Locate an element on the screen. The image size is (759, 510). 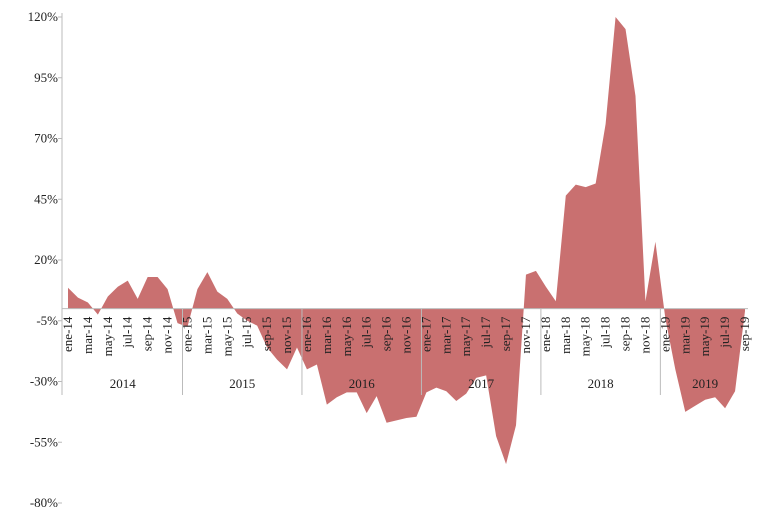
x-tick-label: ene-16 is located at coordinates (306, 334).